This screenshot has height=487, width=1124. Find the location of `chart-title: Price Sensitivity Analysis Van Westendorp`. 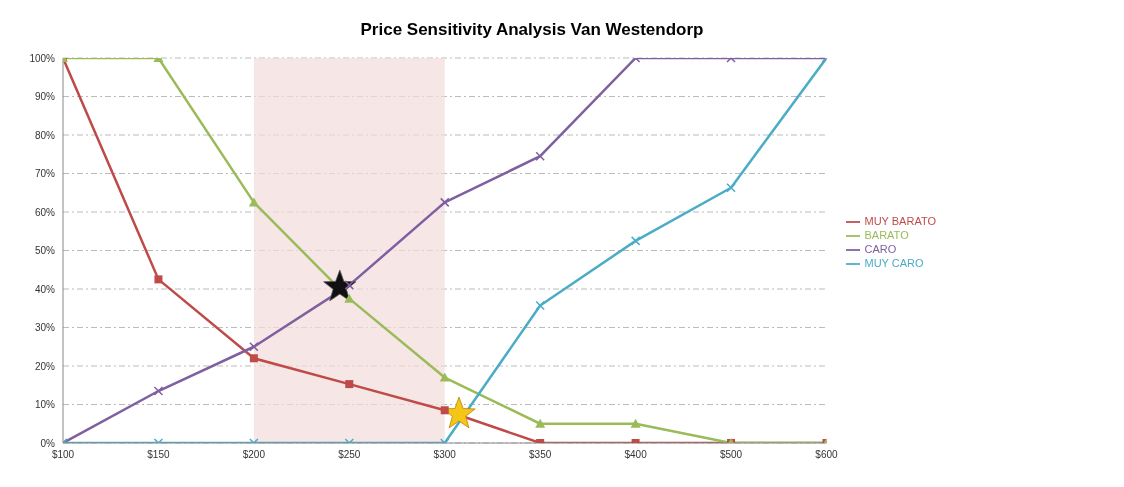

chart-title: Price Sensitivity Analysis Van Westendorp is located at coordinates (532, 30).